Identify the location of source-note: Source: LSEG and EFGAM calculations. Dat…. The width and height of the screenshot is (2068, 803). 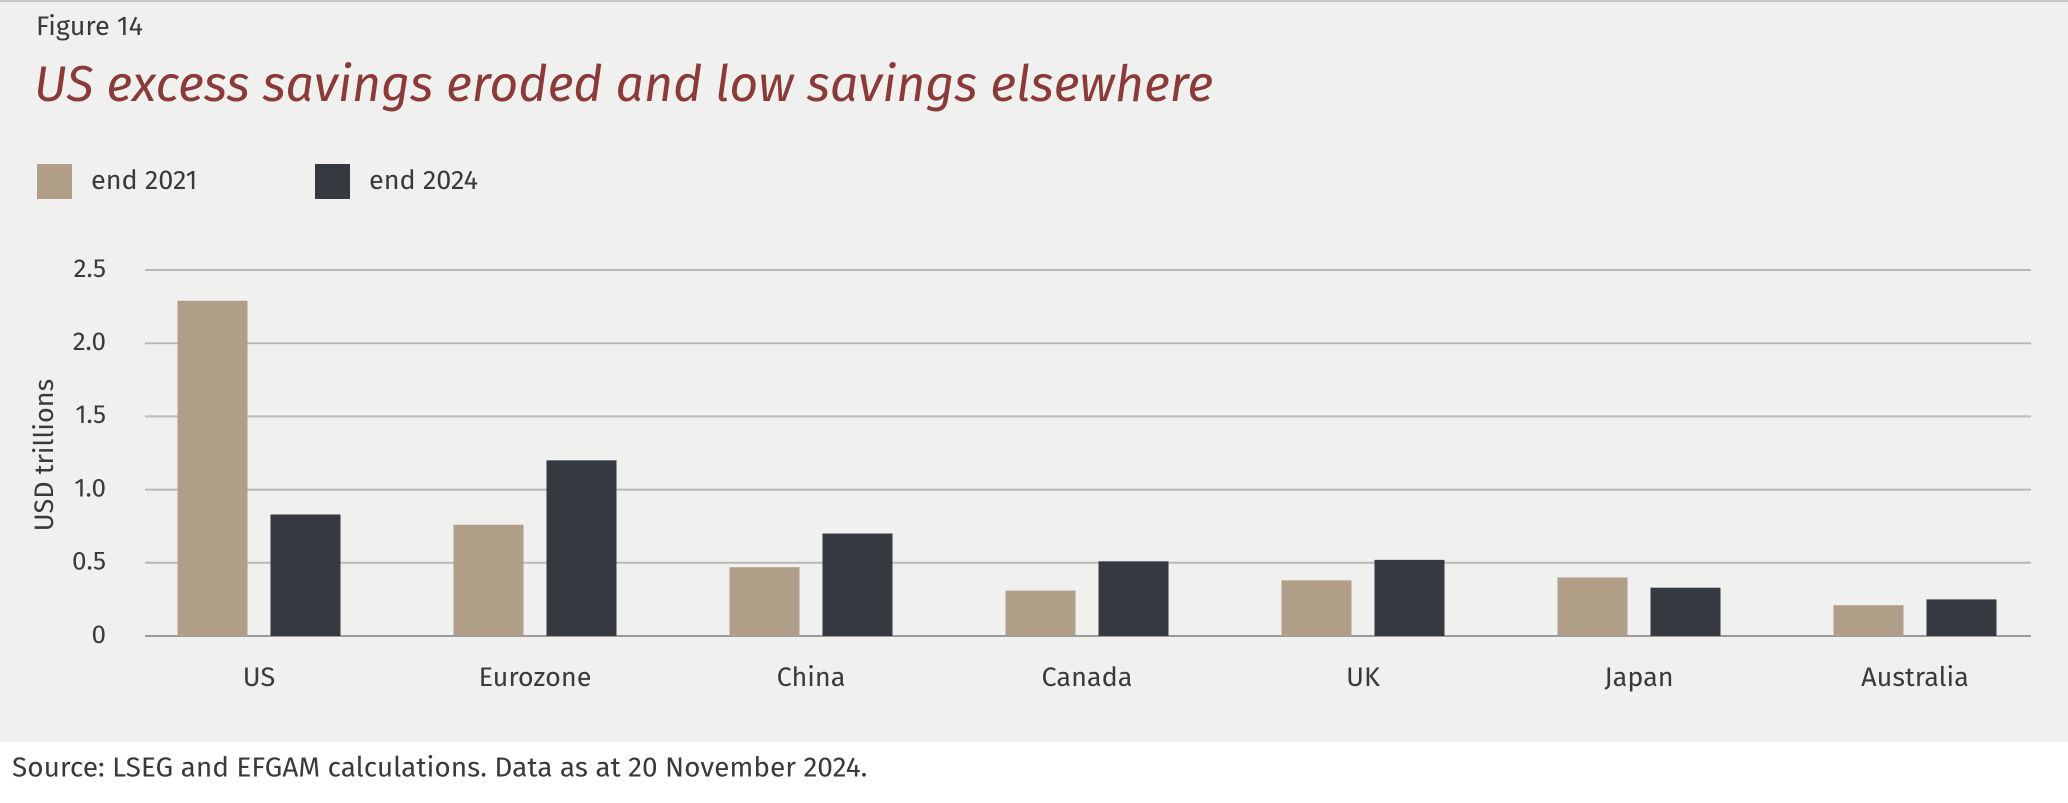
(439, 767).